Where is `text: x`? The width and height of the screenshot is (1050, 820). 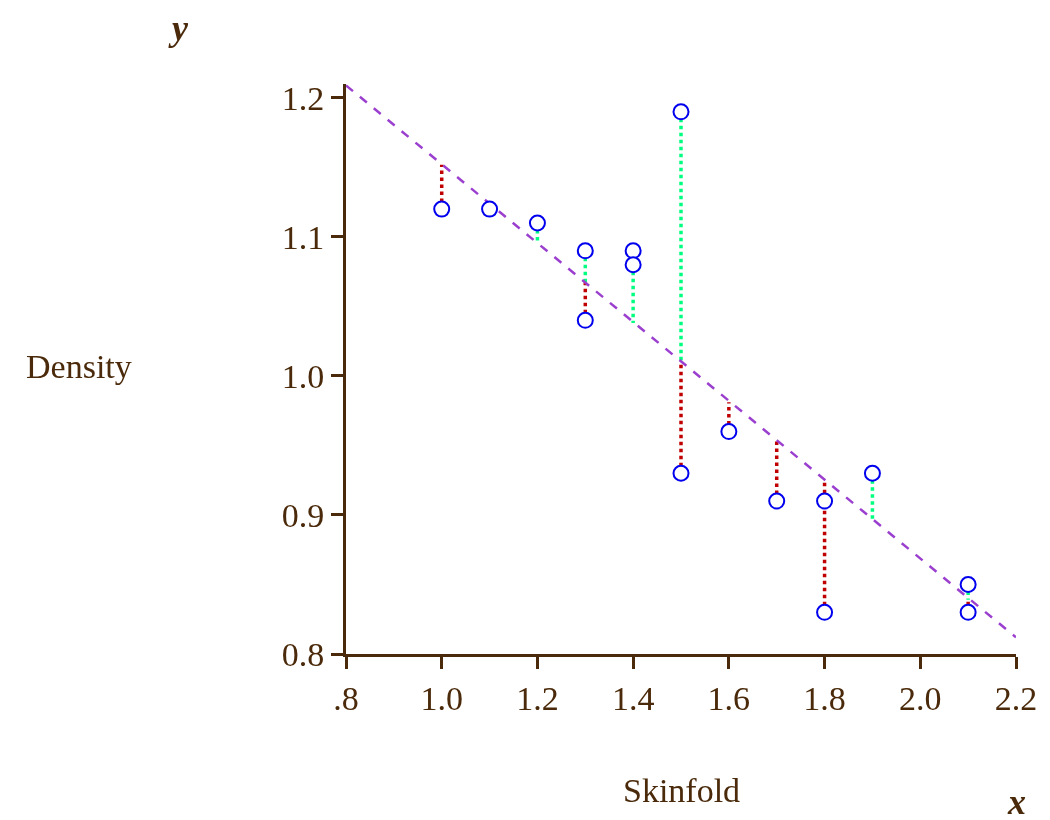
text: x is located at coordinates (1016, 801).